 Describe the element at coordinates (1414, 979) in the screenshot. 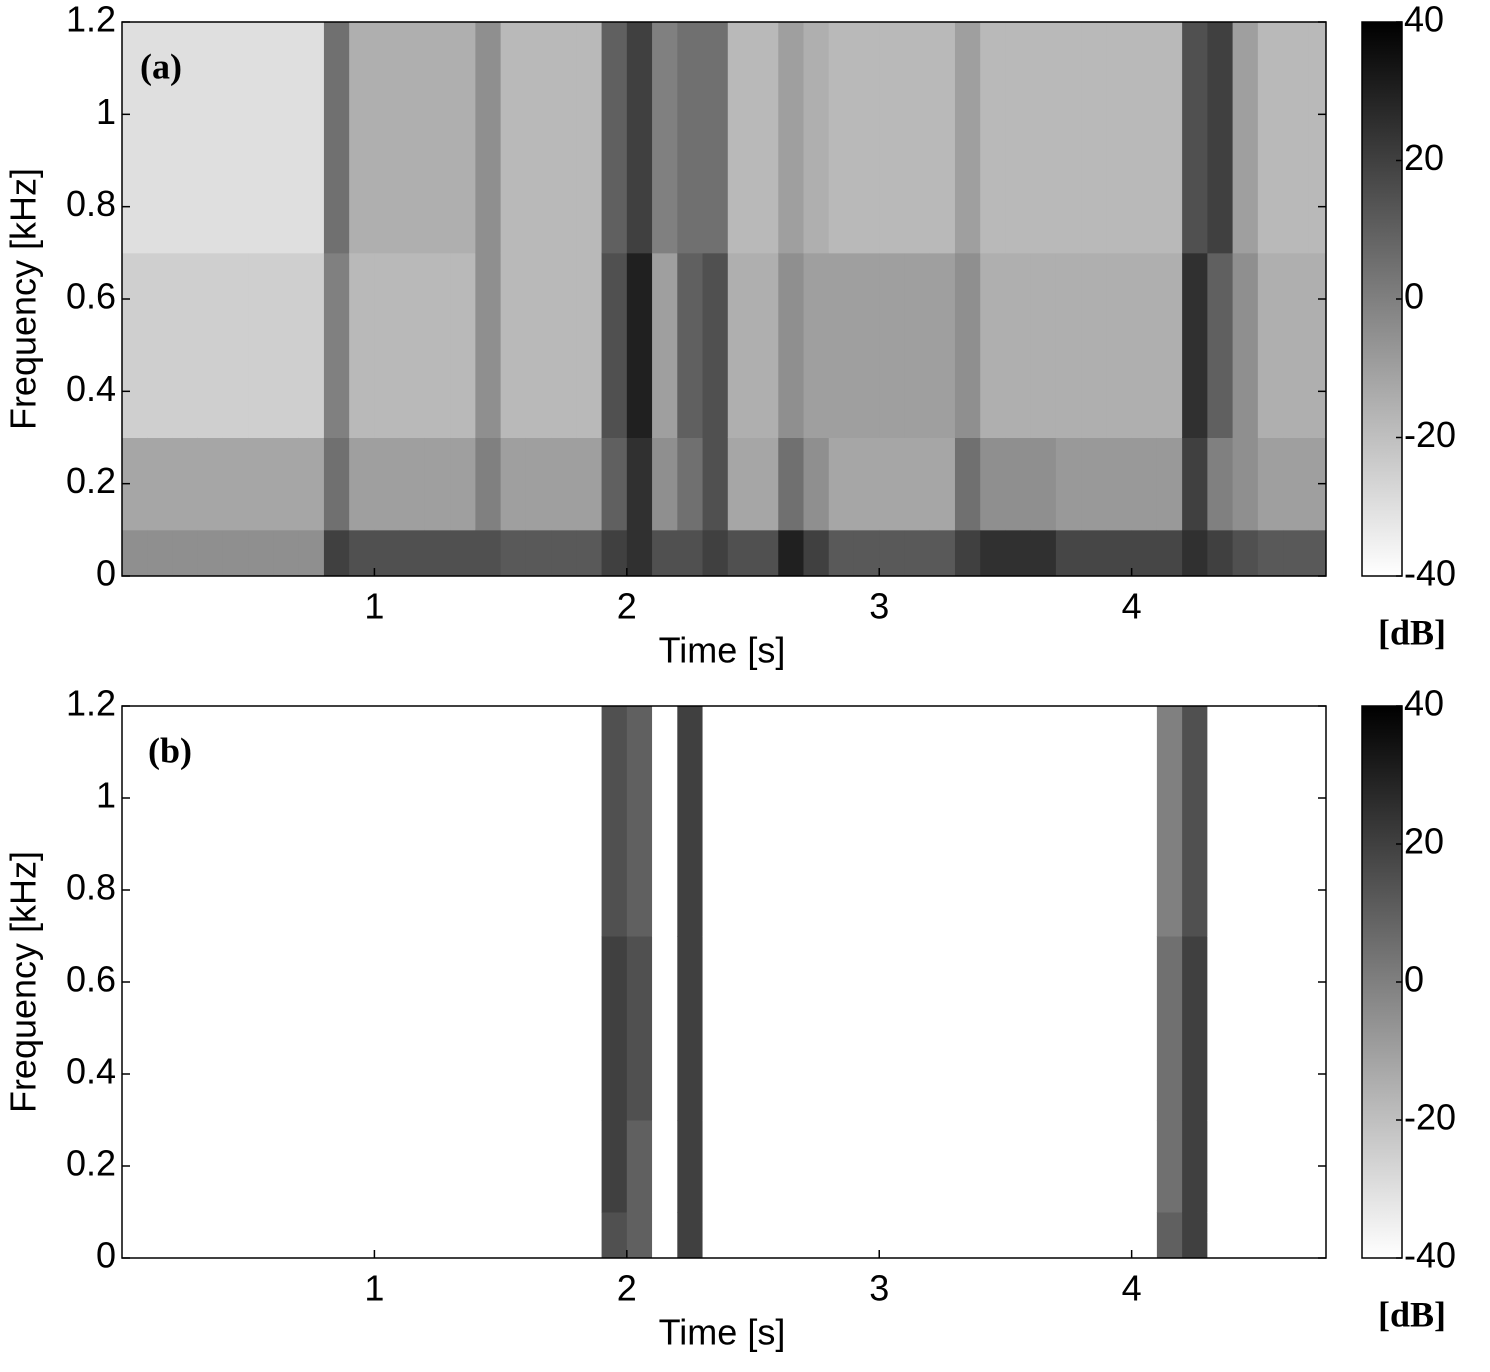

I see `colorbar-tick-label: 0` at that location.